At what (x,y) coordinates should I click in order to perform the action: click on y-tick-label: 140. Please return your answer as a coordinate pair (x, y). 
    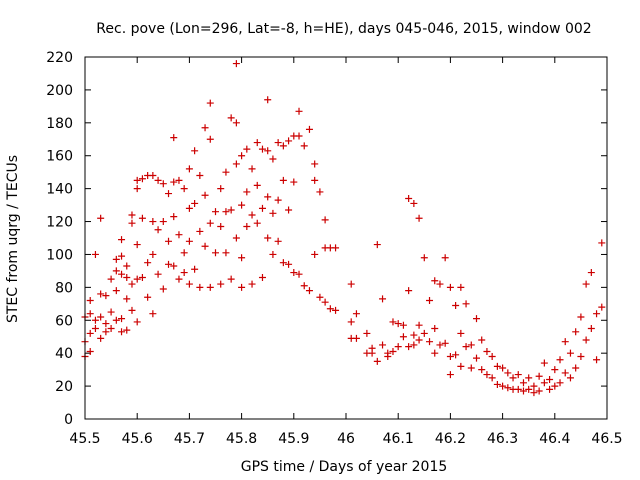
    Looking at the image, I should click on (59, 190).